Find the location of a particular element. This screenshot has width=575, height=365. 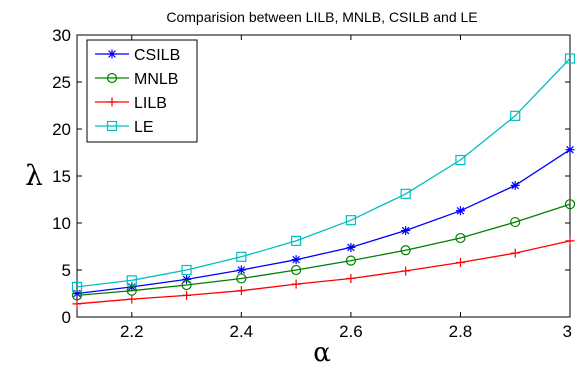

y-tick-label: 25 is located at coordinates (61, 82).